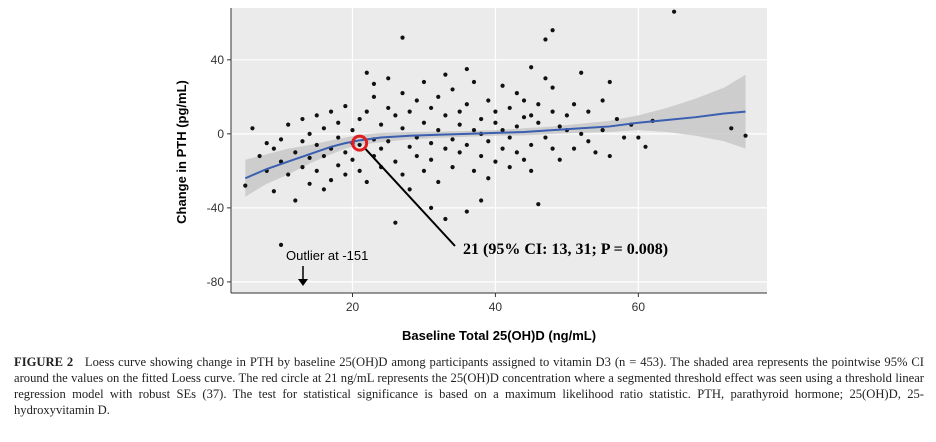  Describe the element at coordinates (303, 276) in the screenshot. I see `outlier-arrow` at that location.